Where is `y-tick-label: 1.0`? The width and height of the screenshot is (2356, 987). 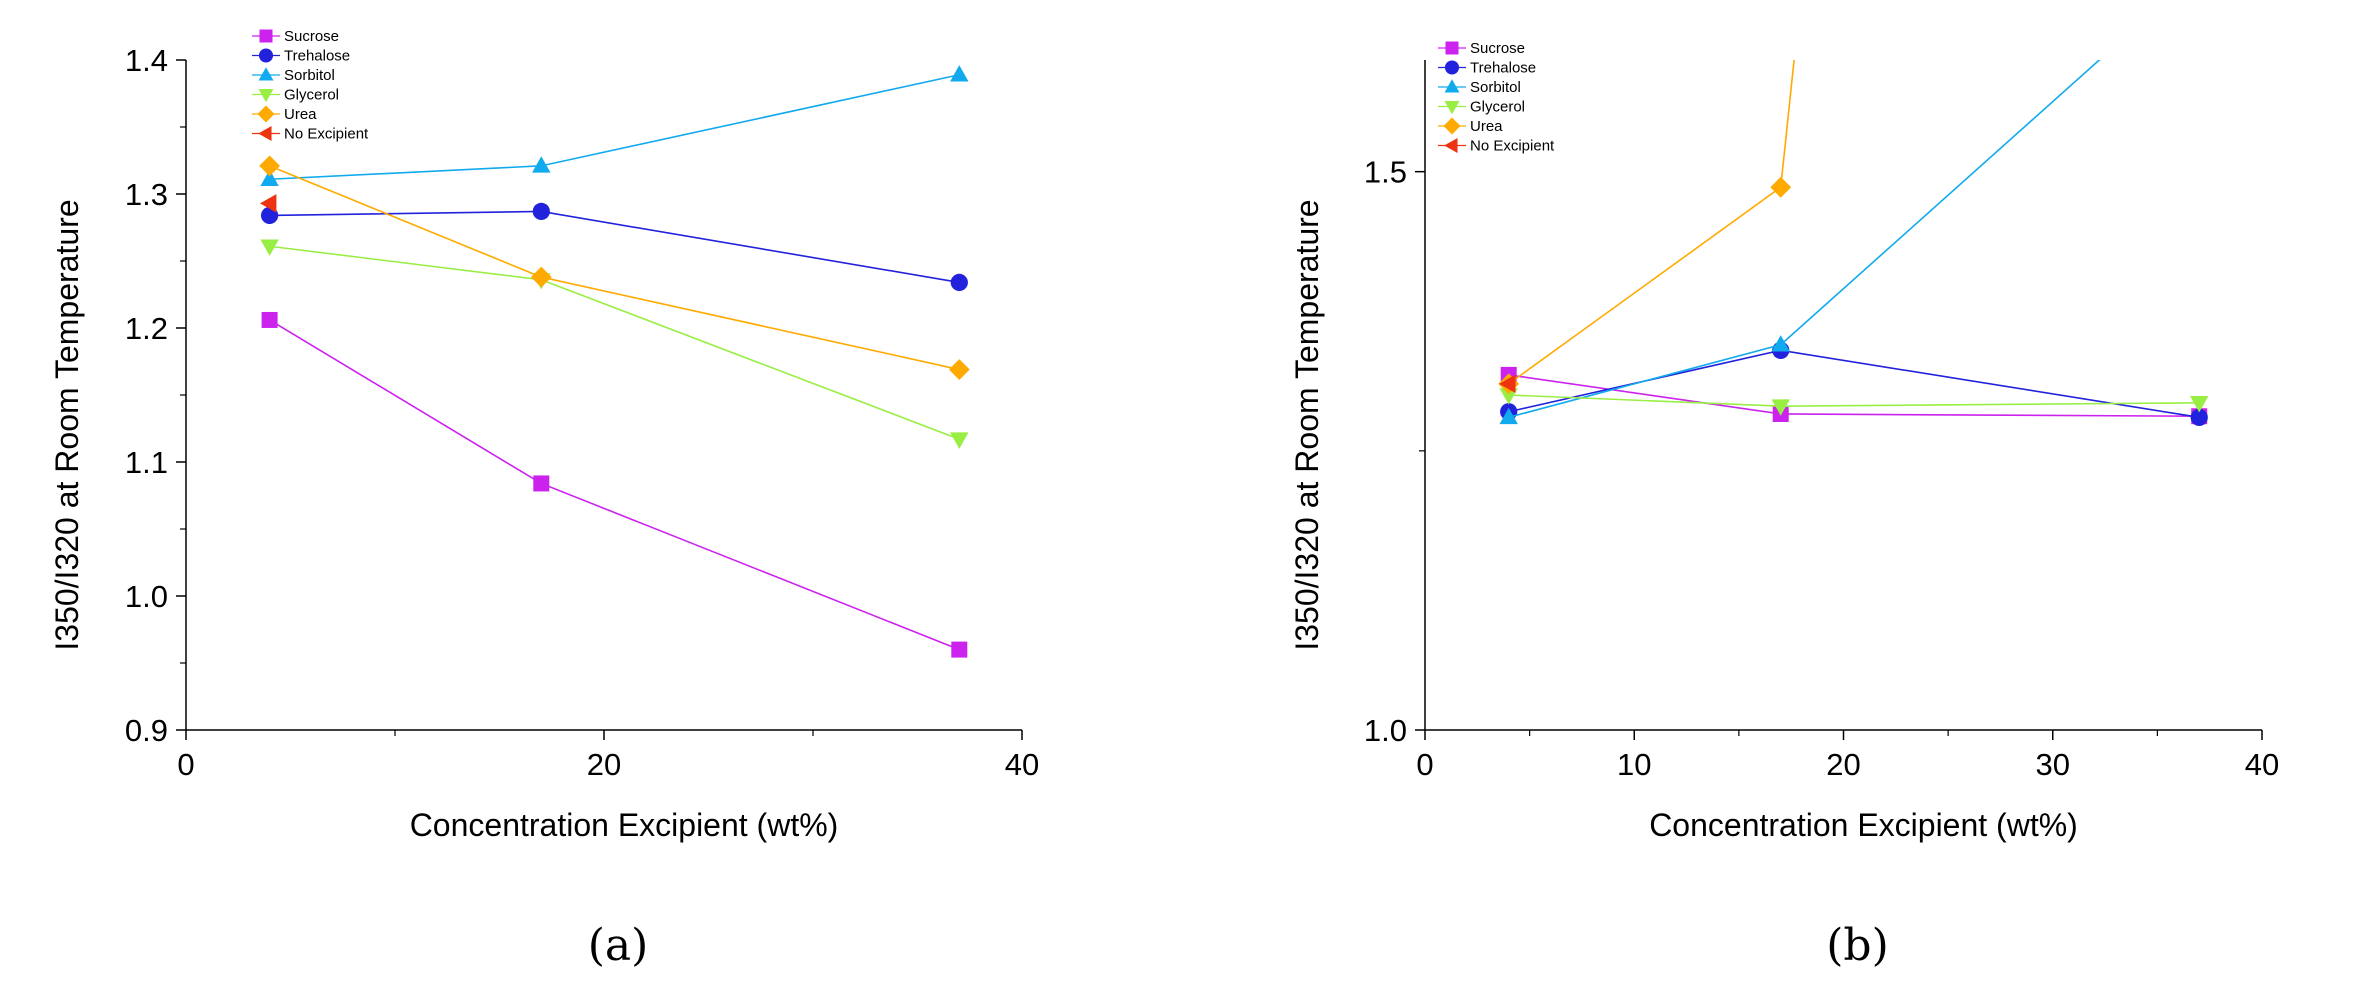
y-tick-label: 1.0 is located at coordinates (146, 596).